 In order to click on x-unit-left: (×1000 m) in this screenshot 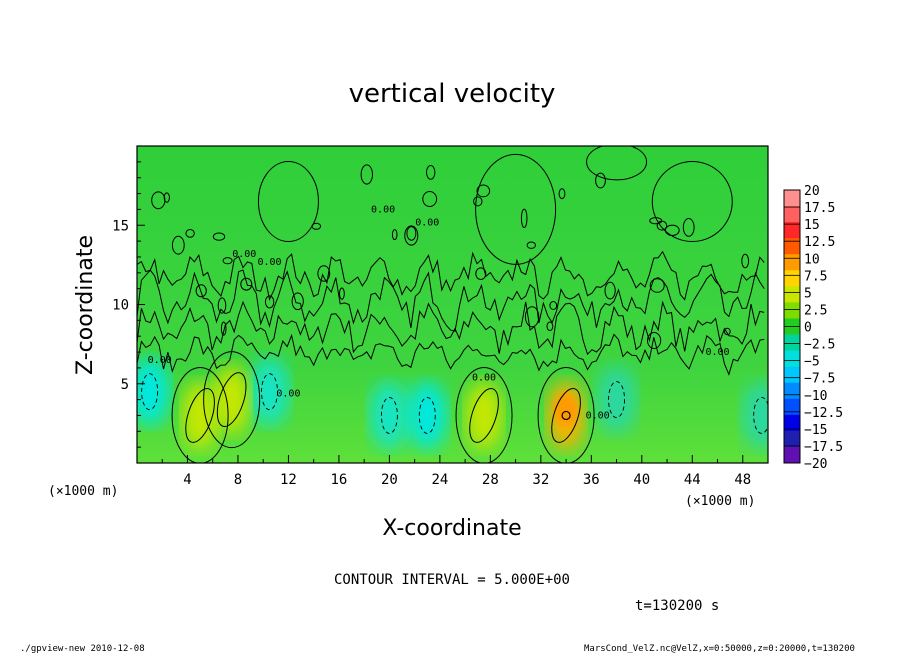, I will do `click(83, 491)`.